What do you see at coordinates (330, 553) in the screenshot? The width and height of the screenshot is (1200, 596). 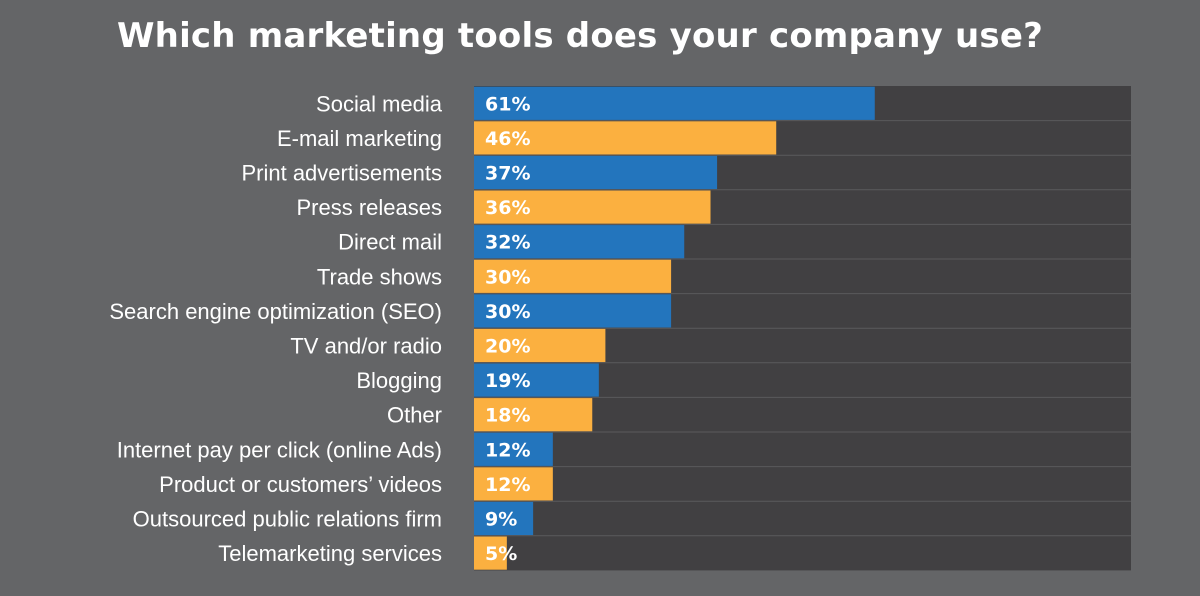 I see `category-label: Telemarketing services` at bounding box center [330, 553].